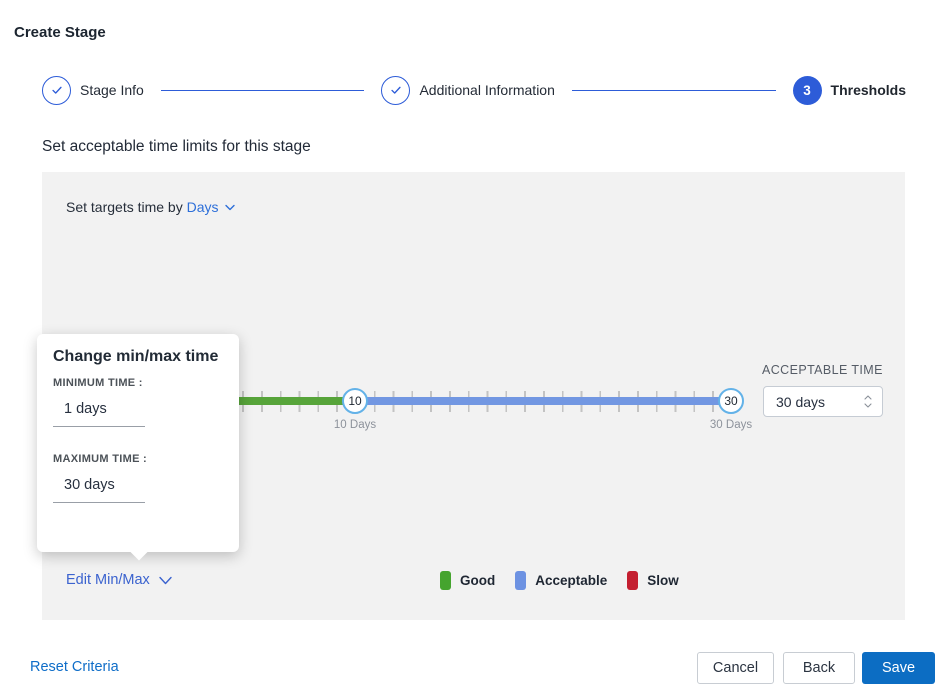 The height and width of the screenshot is (699, 947). I want to click on legend-item-slow: Slow, so click(653, 580).